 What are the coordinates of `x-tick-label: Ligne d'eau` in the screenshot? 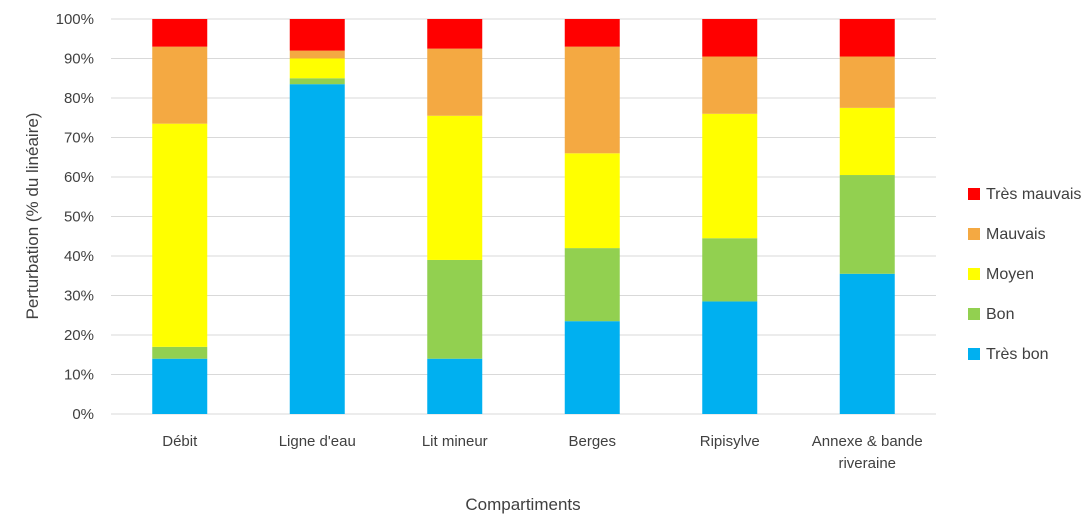 It's located at (317, 441).